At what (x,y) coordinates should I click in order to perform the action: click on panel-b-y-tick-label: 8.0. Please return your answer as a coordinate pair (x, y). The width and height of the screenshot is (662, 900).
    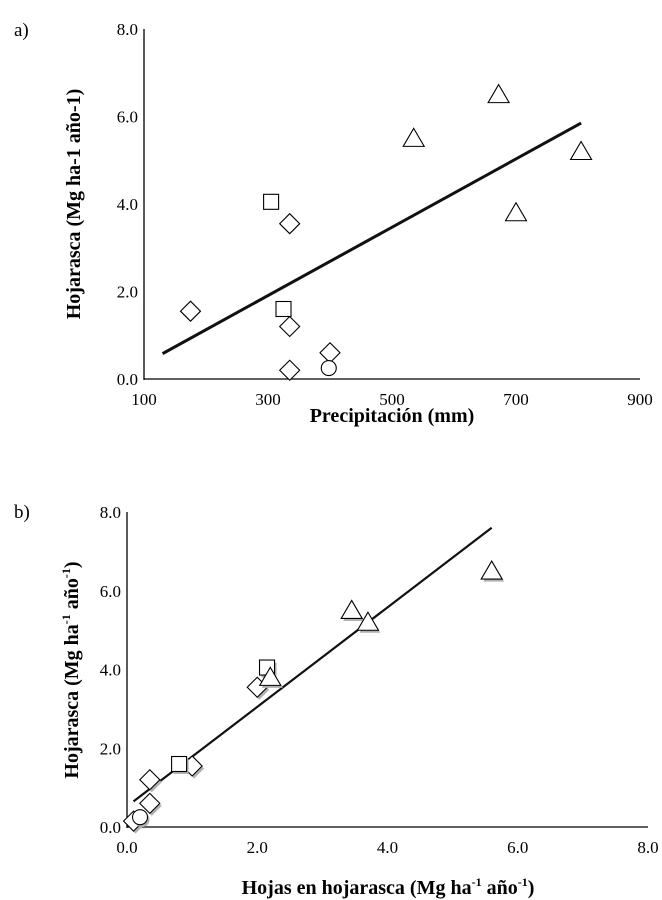
    Looking at the image, I should click on (110, 512).